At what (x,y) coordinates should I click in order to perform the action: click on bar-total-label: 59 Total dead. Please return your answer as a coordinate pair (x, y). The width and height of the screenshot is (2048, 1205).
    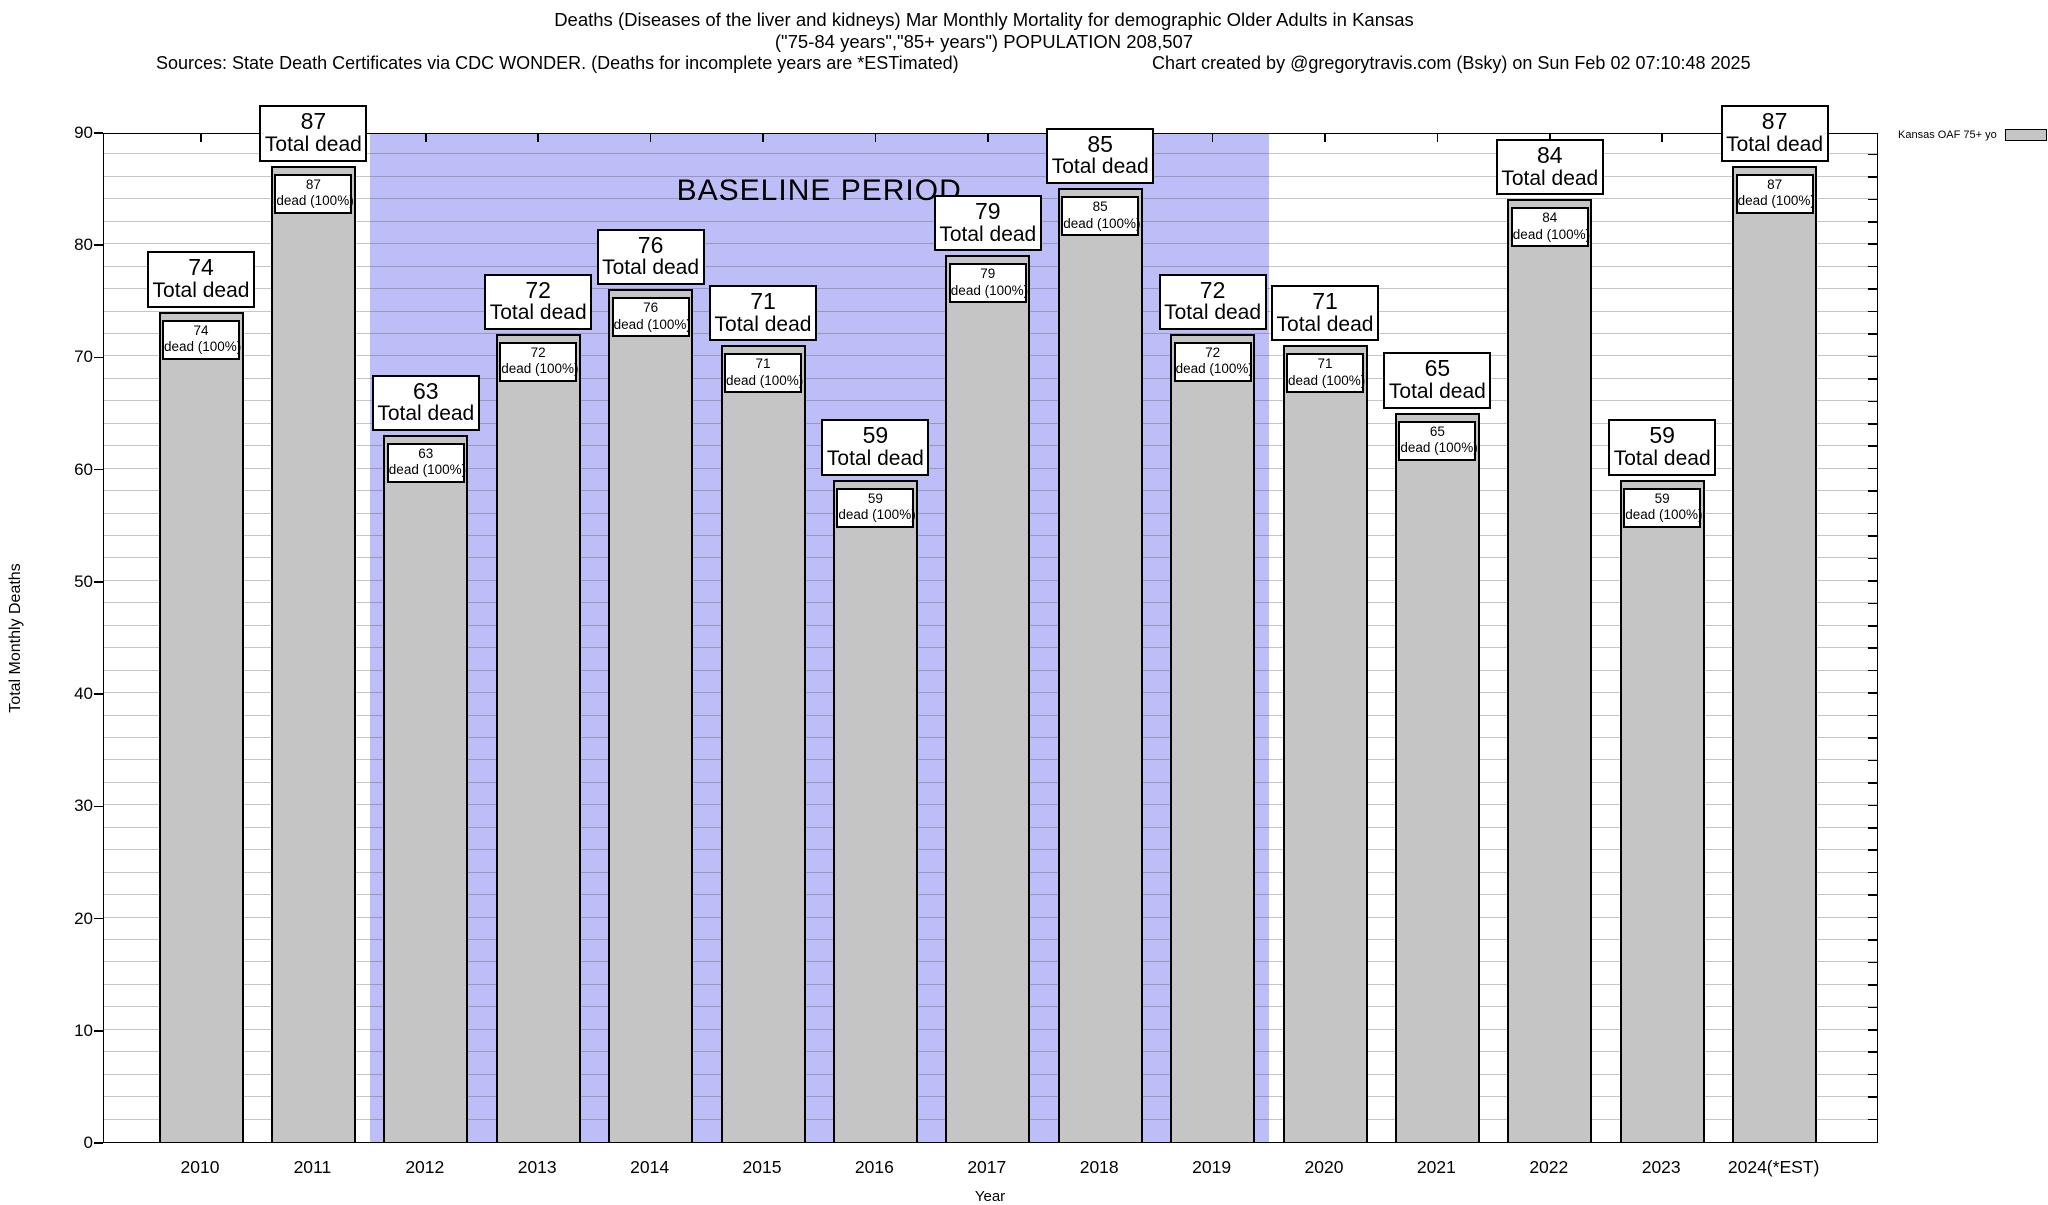
    Looking at the image, I should click on (875, 447).